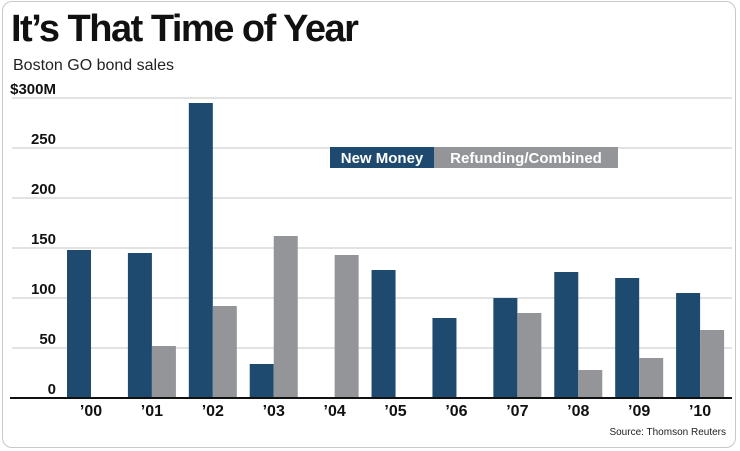 This screenshot has height=451, width=740. I want to click on chart-subtitle: Boston GO bond sales, so click(93, 65).